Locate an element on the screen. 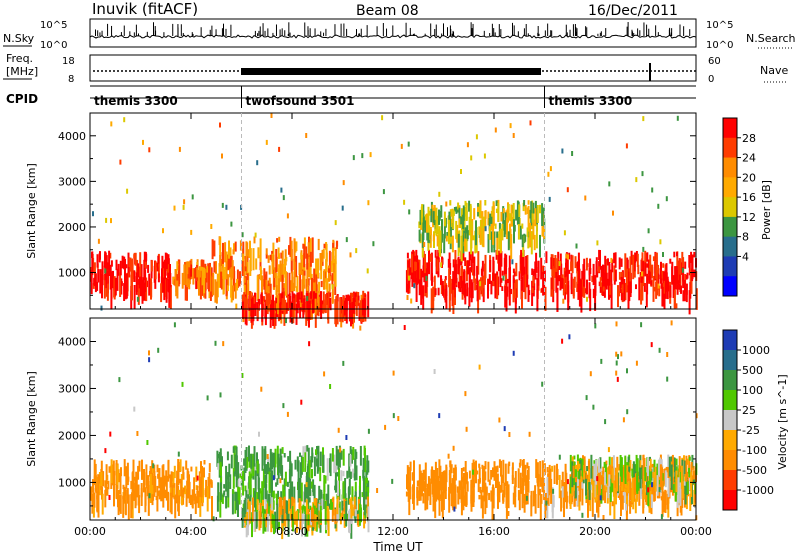 The height and width of the screenshot is (554, 800). freq-label-1: Freq. is located at coordinates (19, 58).